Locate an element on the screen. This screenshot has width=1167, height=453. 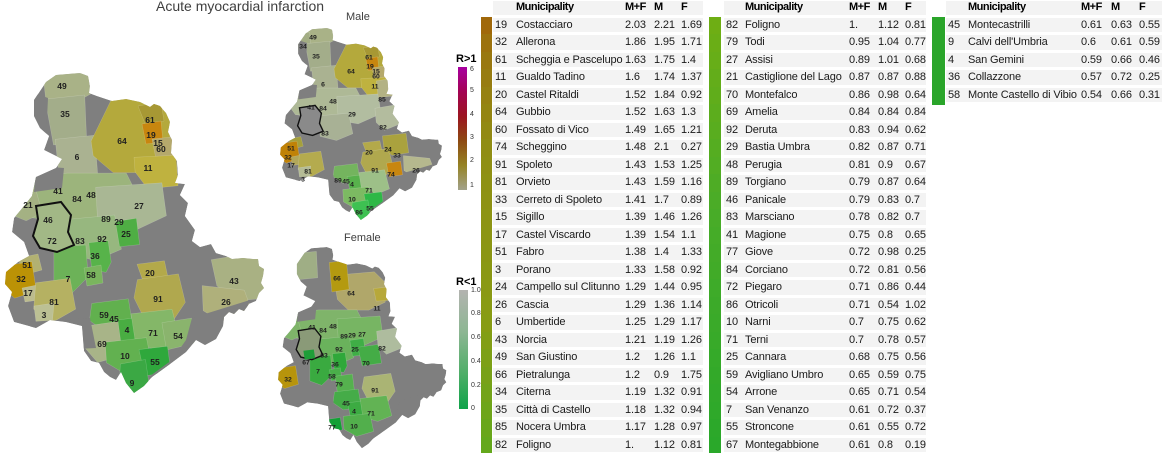
svg-text: 72 is located at coordinates (52, 241).